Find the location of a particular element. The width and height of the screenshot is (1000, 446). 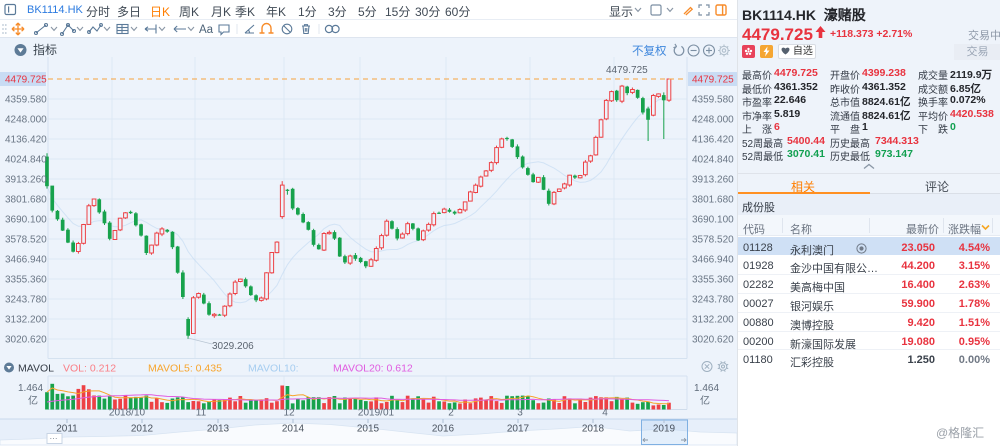

svg-text: MAVOL20: 0.612 is located at coordinates (373, 369).